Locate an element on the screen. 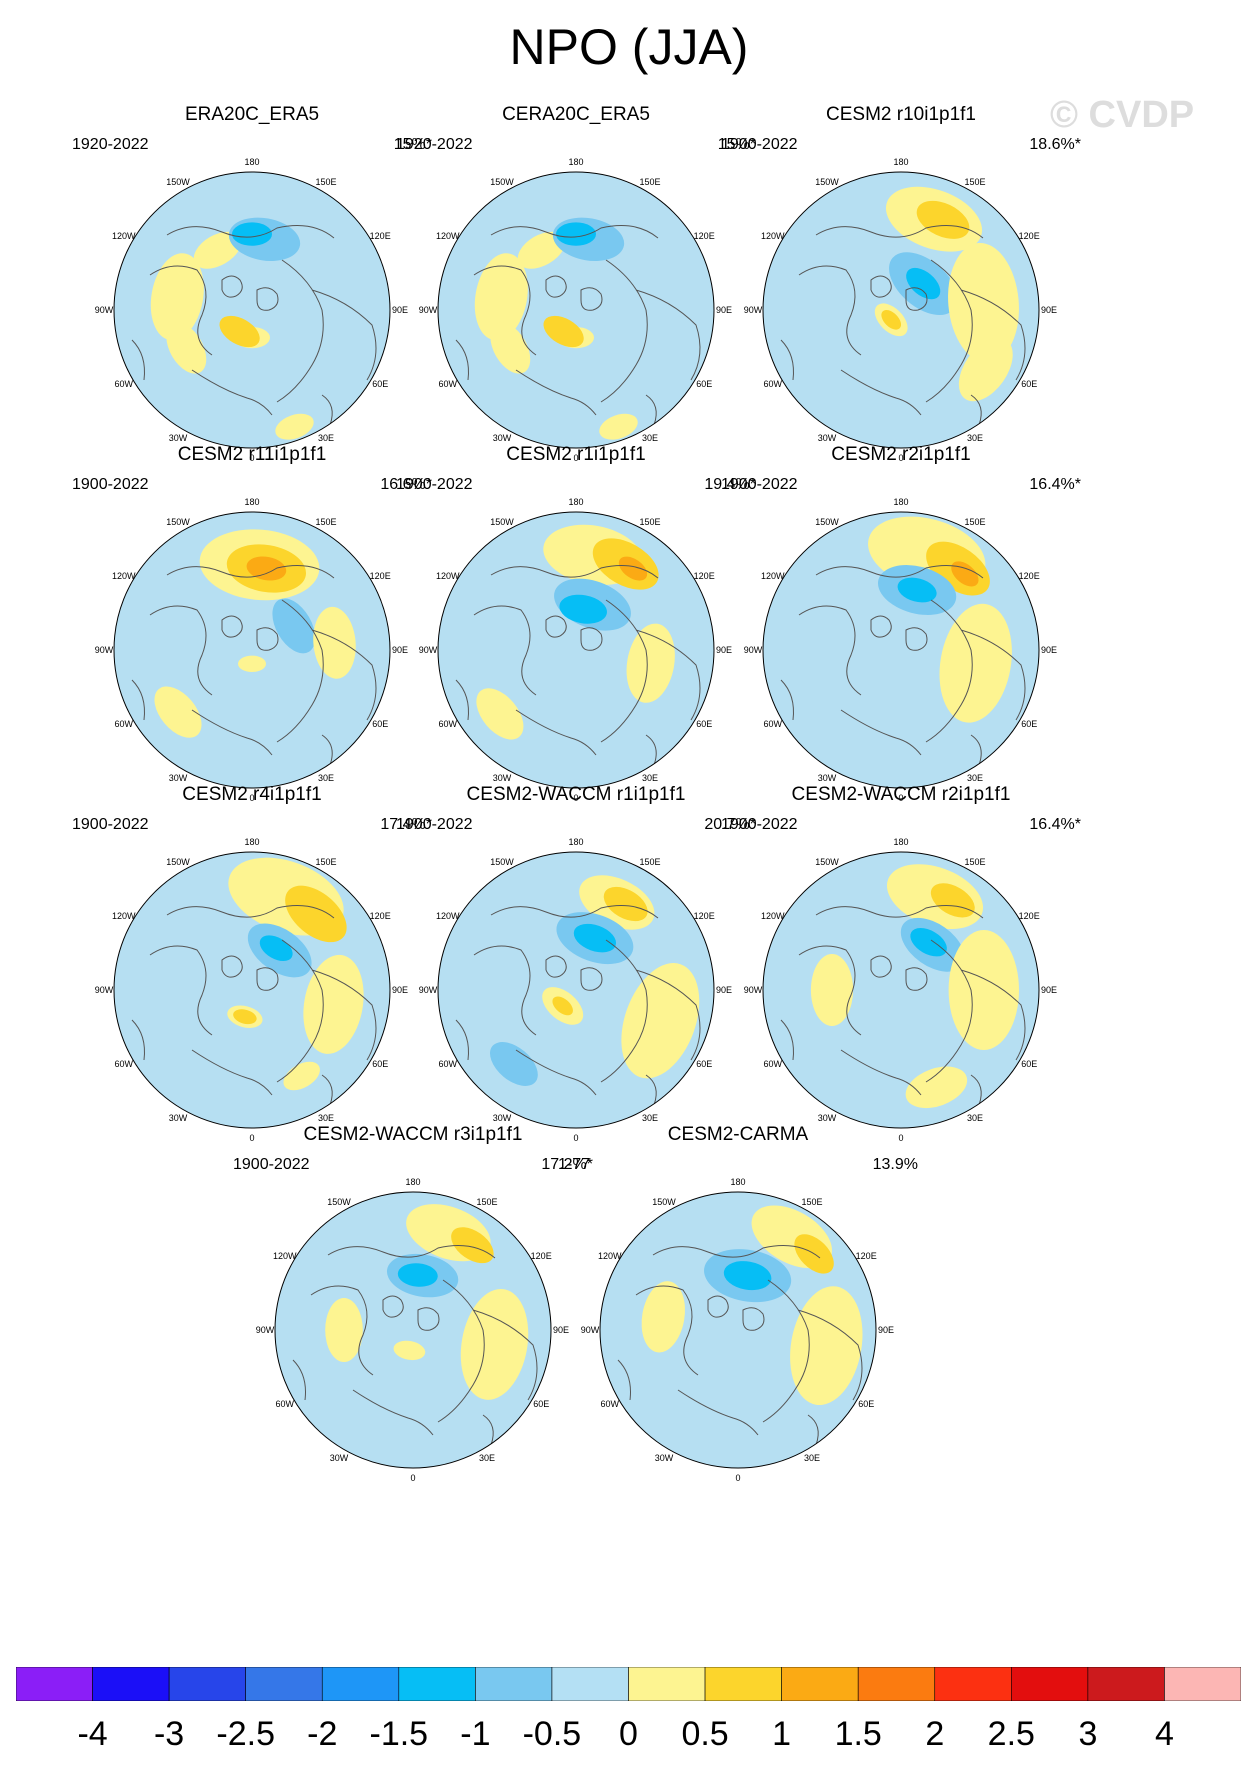  colorbar-tick-label: -3 is located at coordinates (169, 1734).